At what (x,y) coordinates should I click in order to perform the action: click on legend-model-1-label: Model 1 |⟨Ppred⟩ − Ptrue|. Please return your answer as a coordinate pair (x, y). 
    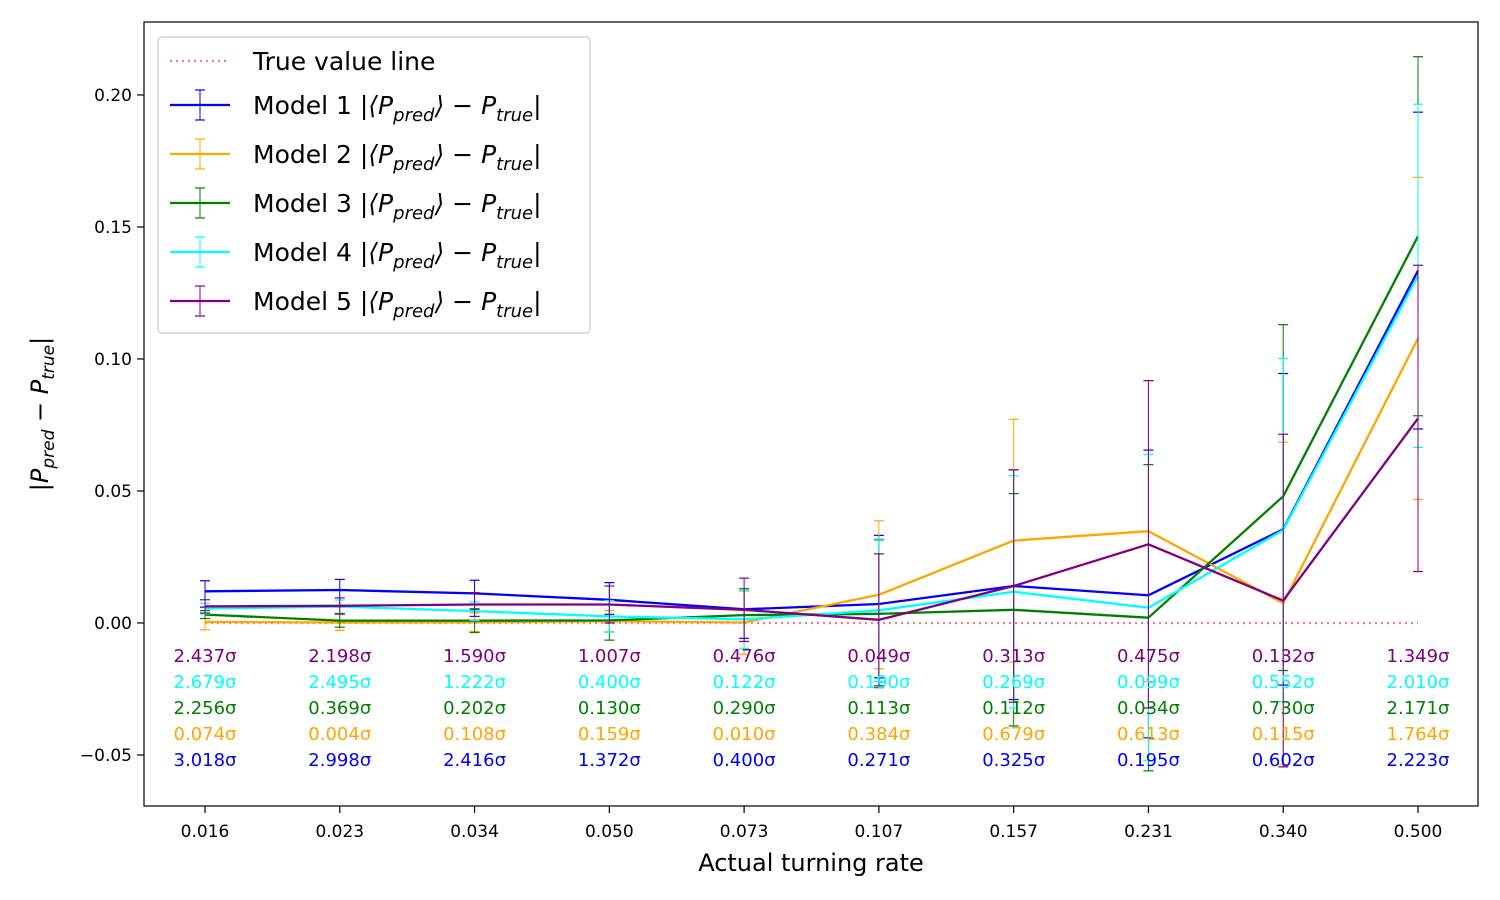
    Looking at the image, I should click on (397, 108).